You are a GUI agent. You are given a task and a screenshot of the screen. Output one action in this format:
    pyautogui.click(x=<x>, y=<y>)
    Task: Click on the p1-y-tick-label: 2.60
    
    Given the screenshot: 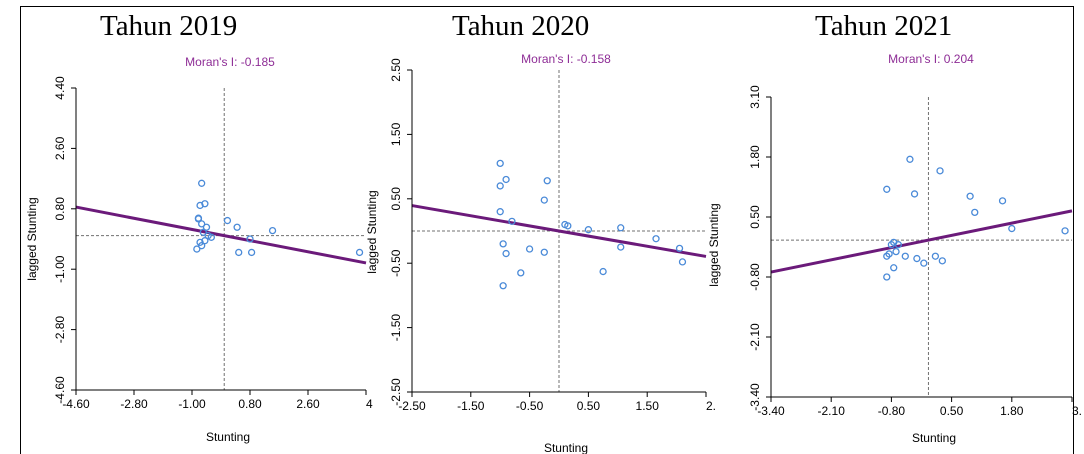 What is the action you would take?
    pyautogui.click(x=60, y=148)
    